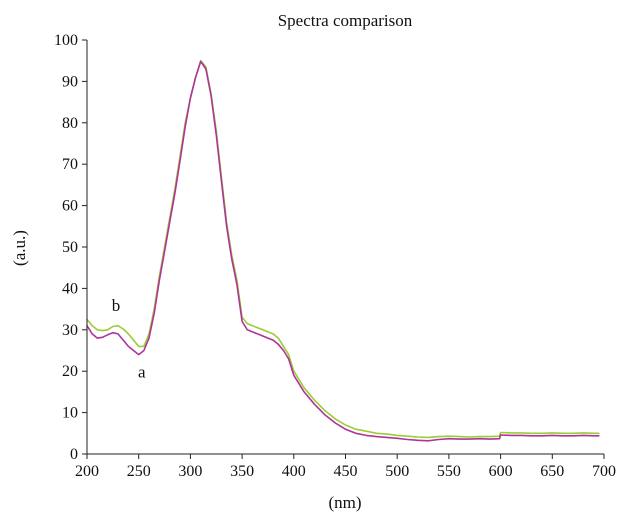  What do you see at coordinates (294, 471) in the screenshot?
I see `x-tick-label: 400` at bounding box center [294, 471].